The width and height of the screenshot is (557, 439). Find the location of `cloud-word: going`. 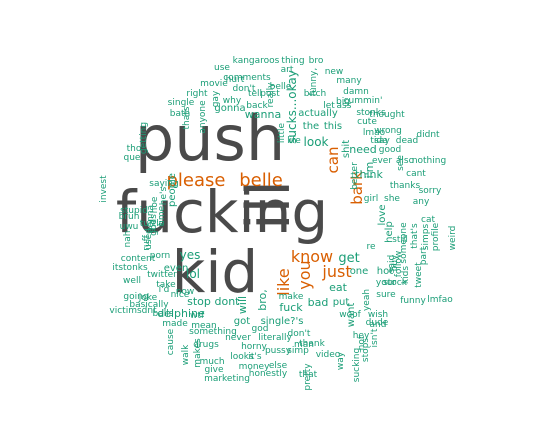

cloud-word: going is located at coordinates (135, 297).